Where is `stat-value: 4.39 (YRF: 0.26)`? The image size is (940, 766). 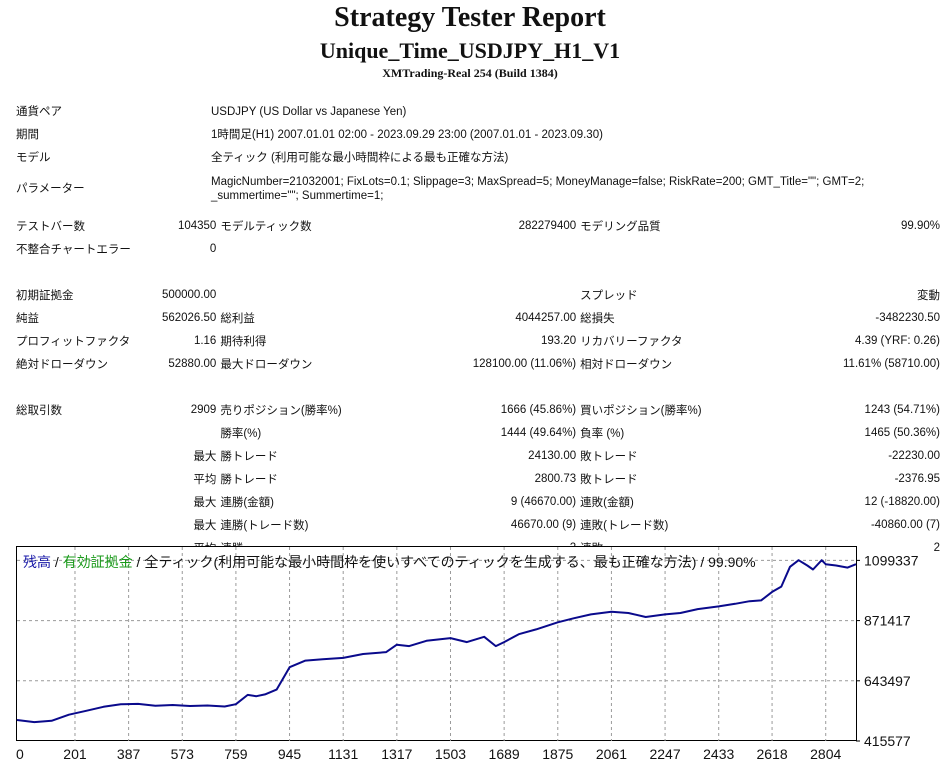 stat-value: 4.39 (YRF: 0.26) is located at coordinates (897, 340).